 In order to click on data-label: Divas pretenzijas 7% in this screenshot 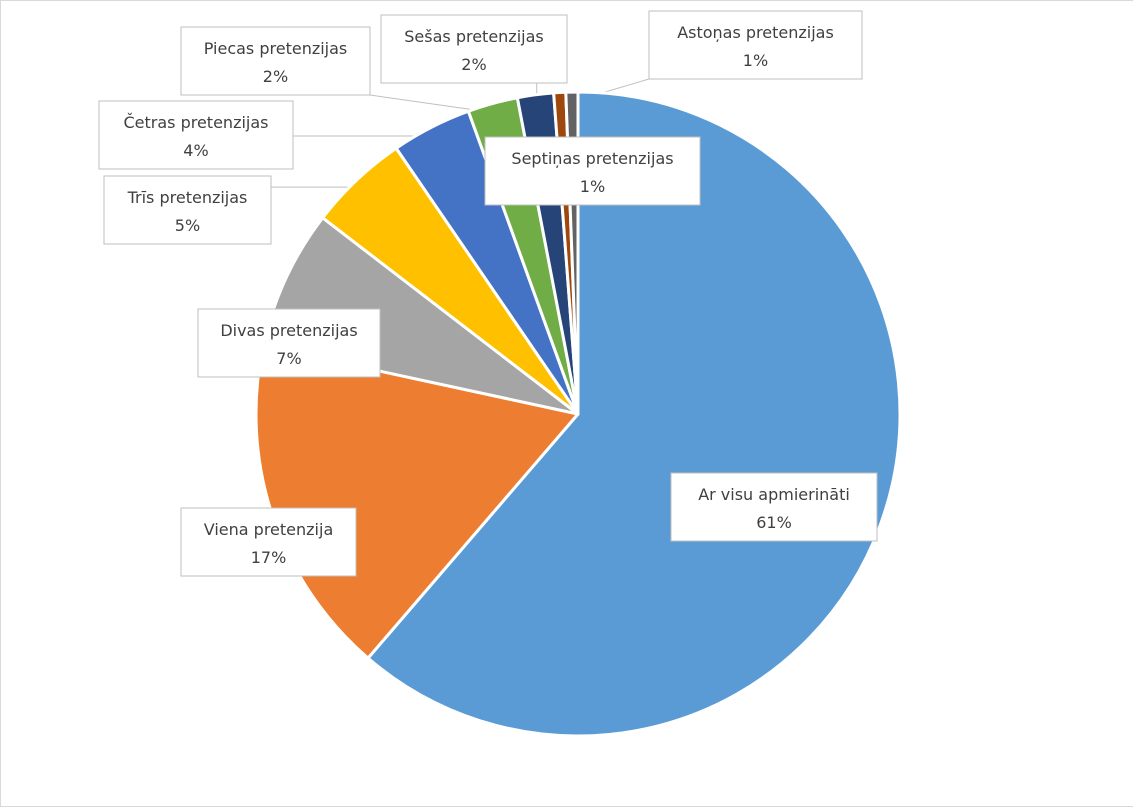, I will do `click(289, 343)`.